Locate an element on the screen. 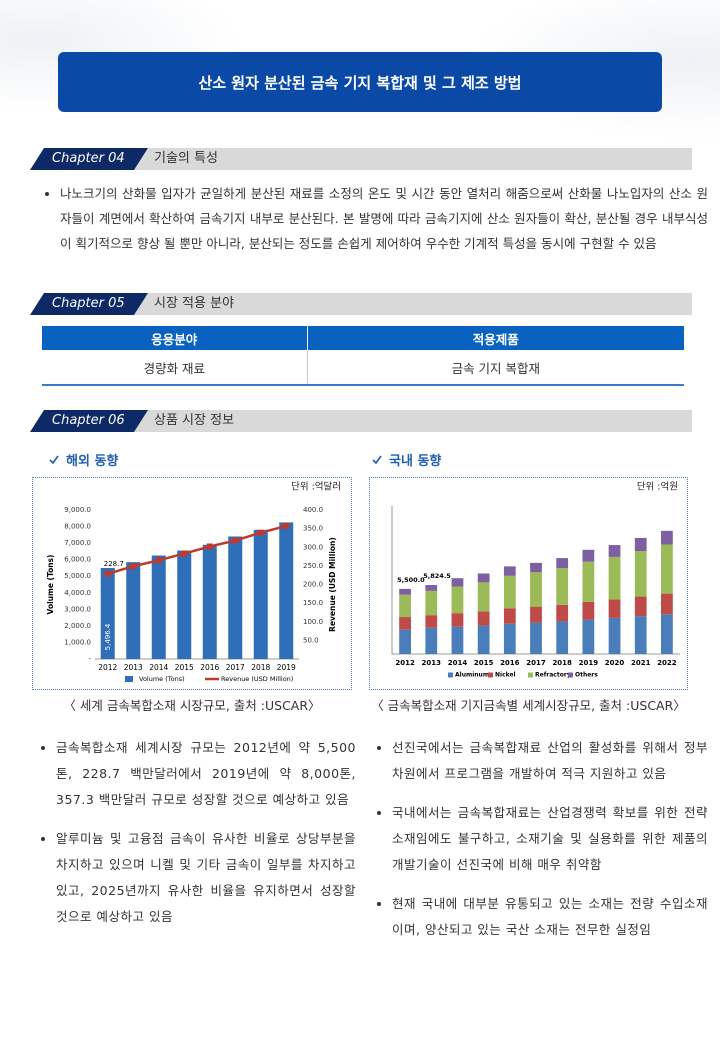 This screenshot has width=720, height=1040. chapter-title: 시장 적용 분야 is located at coordinates (194, 303).